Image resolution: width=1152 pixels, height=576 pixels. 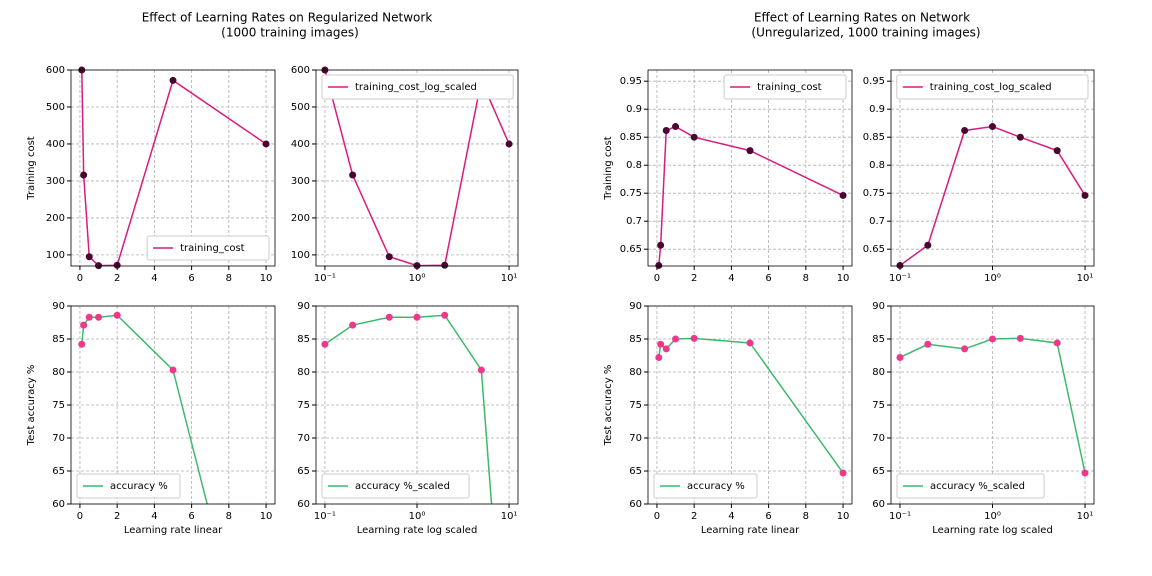 I want to click on legend: accuracy %, so click(x=128, y=486).